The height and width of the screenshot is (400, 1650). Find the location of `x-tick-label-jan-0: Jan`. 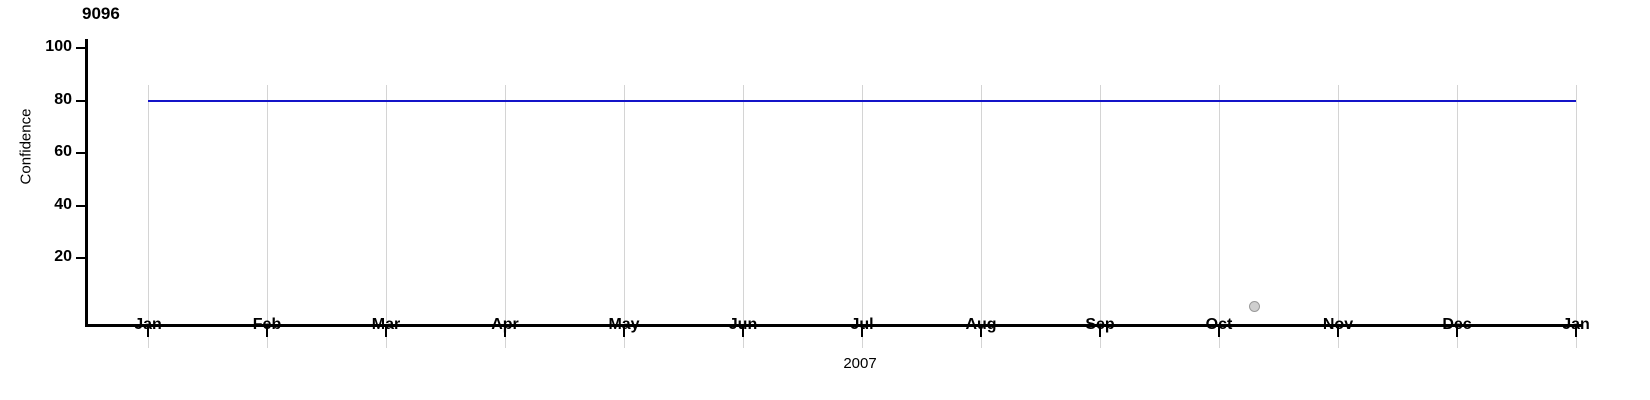

x-tick-label-jan-0: Jan is located at coordinates (148, 324).